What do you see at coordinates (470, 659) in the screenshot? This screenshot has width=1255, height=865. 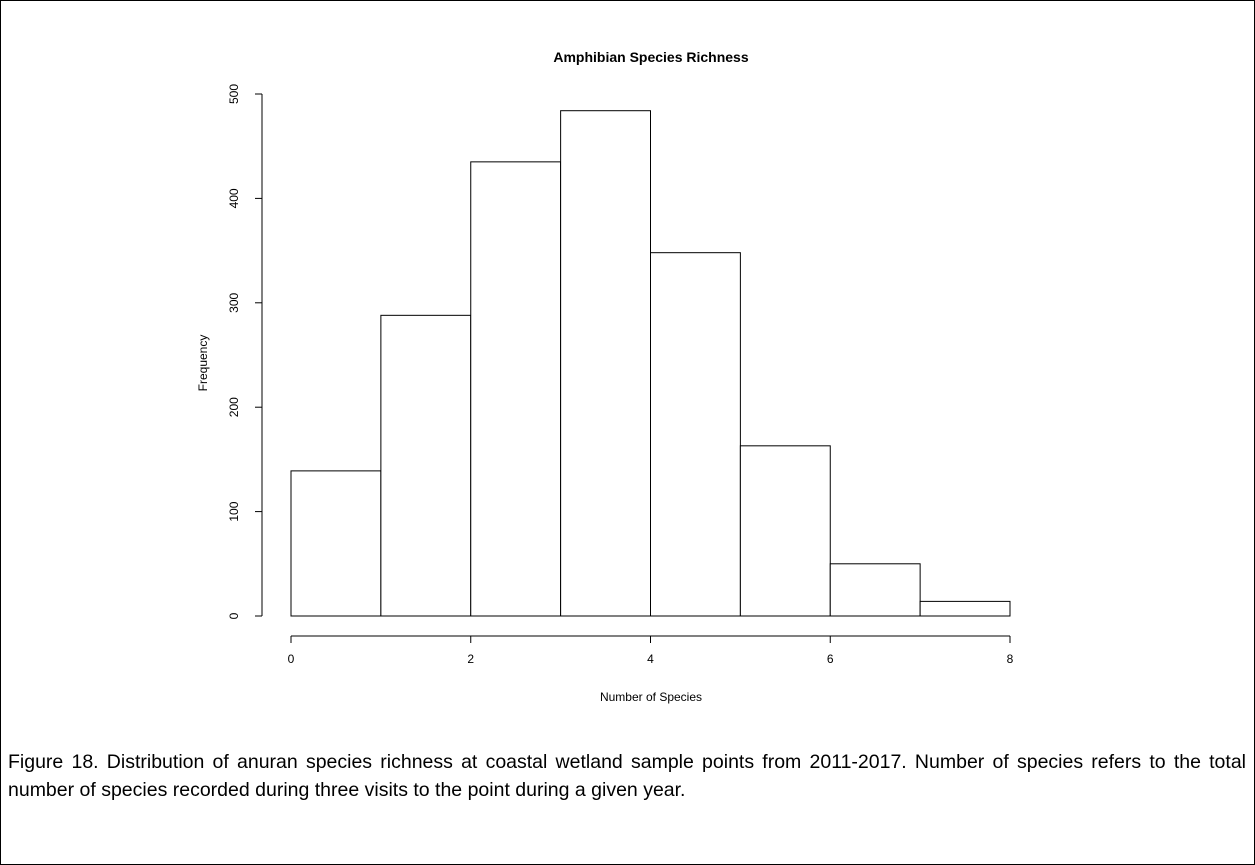 I see `x-tick-label-1: 2` at bounding box center [470, 659].